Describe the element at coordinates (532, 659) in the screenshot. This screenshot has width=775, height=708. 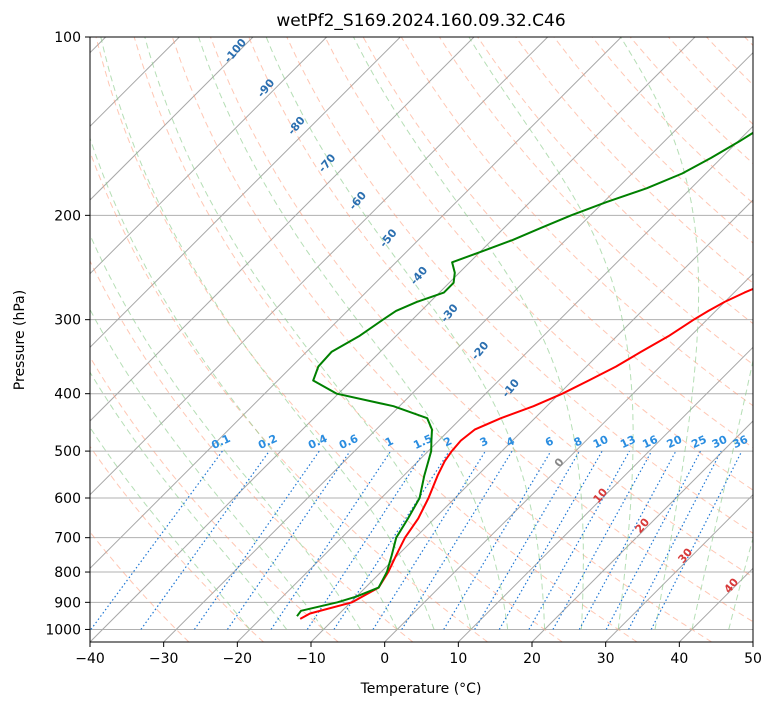
I see `x-tick-label: 20` at that location.